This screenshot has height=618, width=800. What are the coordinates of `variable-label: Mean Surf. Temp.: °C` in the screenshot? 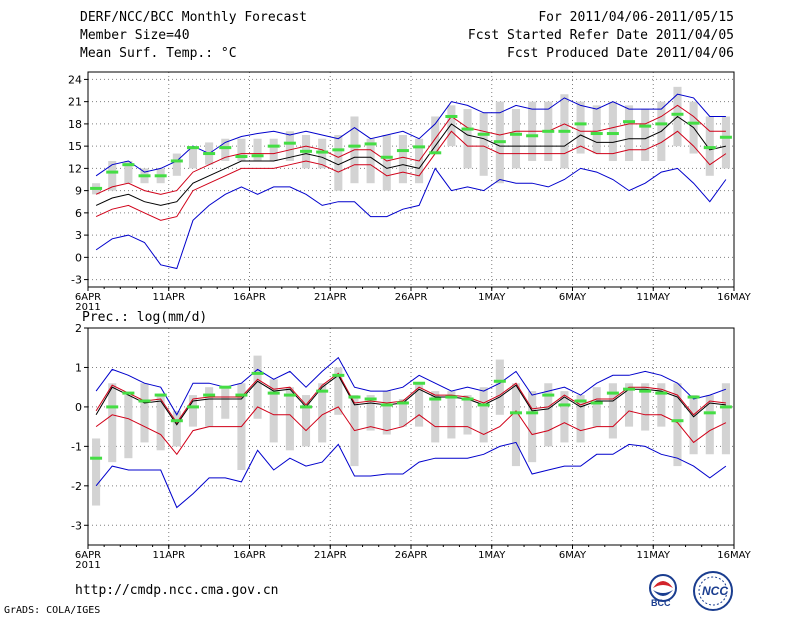 It's located at (158, 53).